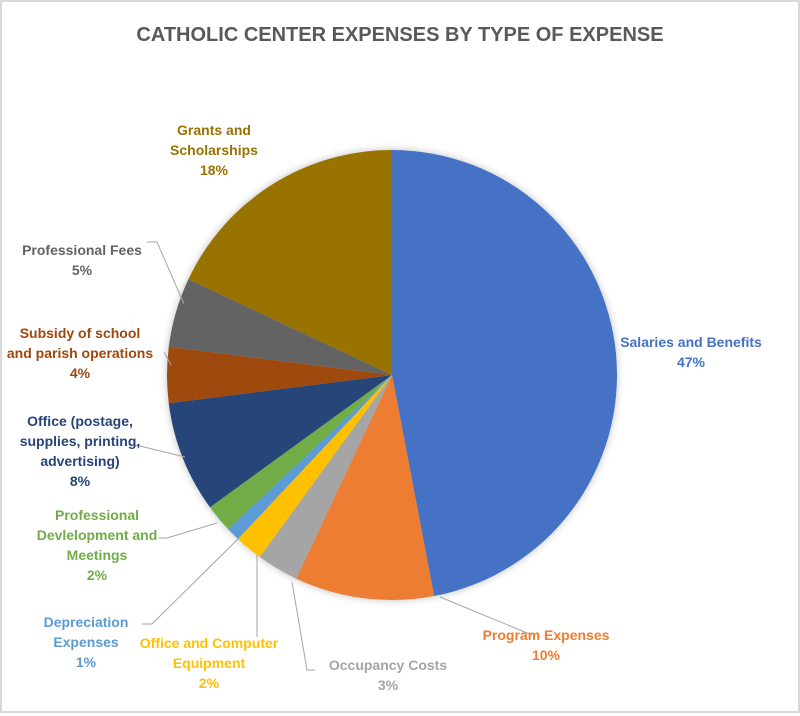  I want to click on pie-slice-office-postage-supplies-printing-advertising, so click(280, 441).